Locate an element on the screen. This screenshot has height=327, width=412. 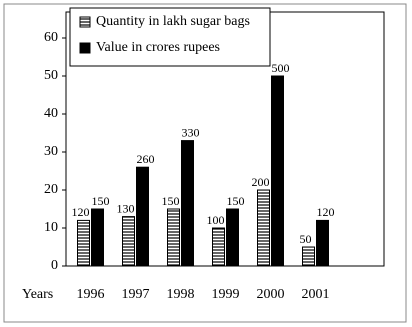
value-label: 260 is located at coordinates (146, 159).